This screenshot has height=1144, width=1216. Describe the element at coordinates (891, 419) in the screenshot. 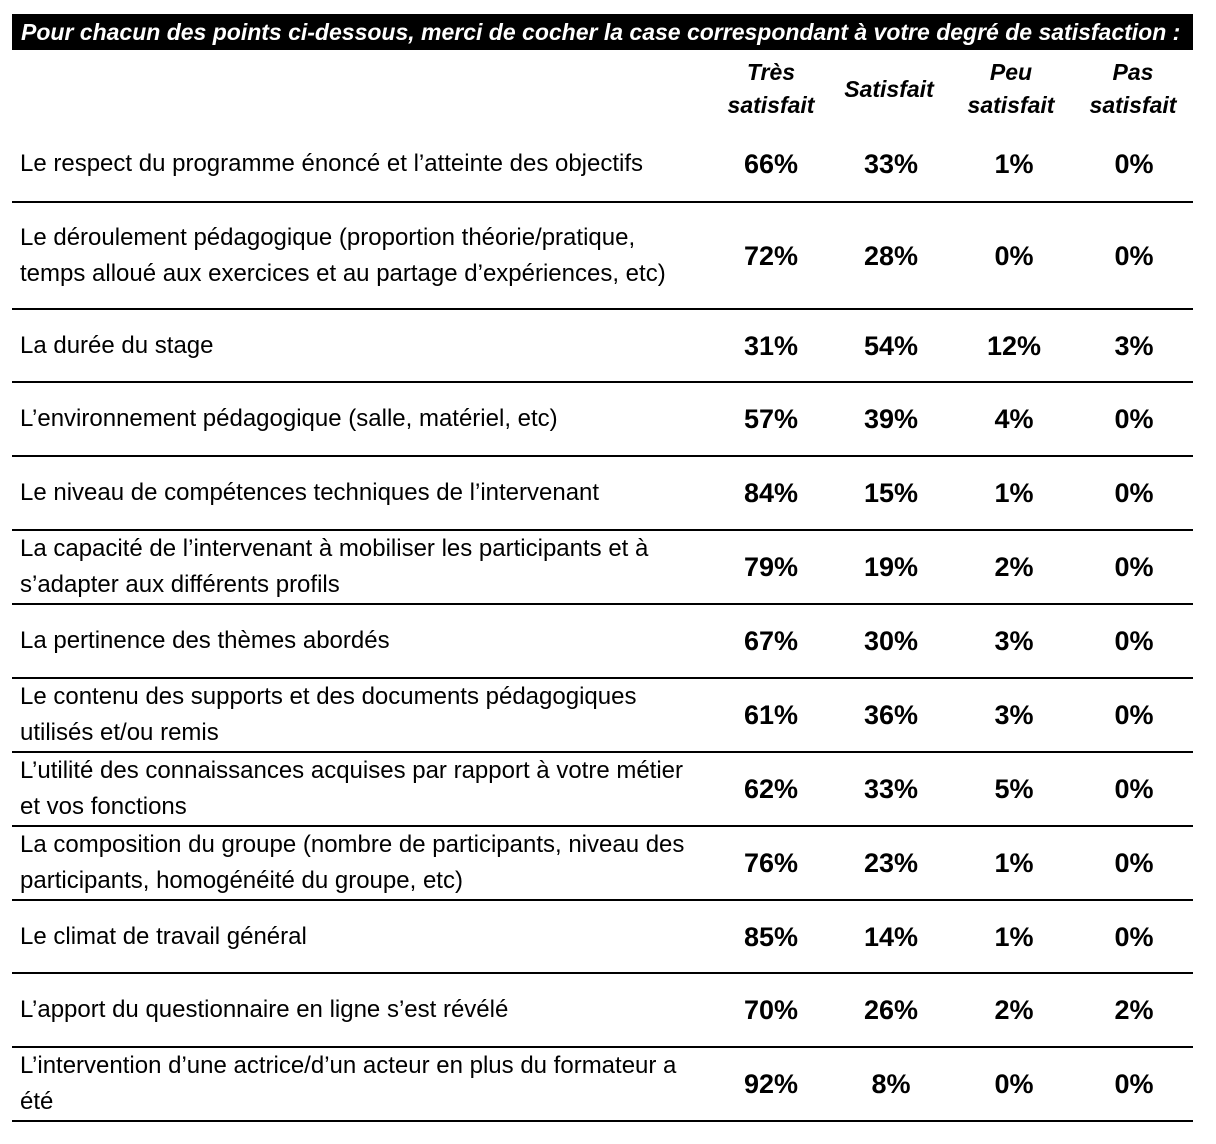

I see `percentage-cell: 39%` at that location.